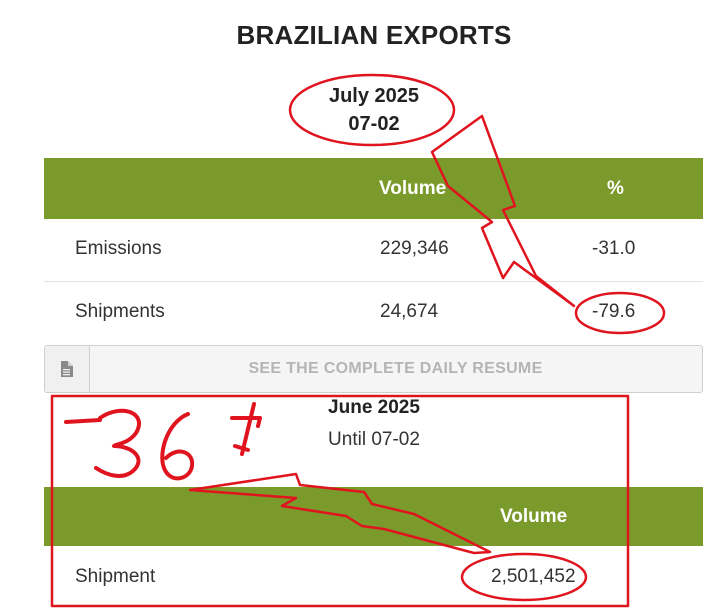 The width and height of the screenshot is (721, 613). Describe the element at coordinates (120, 311) in the screenshot. I see `row-label: Shipments` at that location.